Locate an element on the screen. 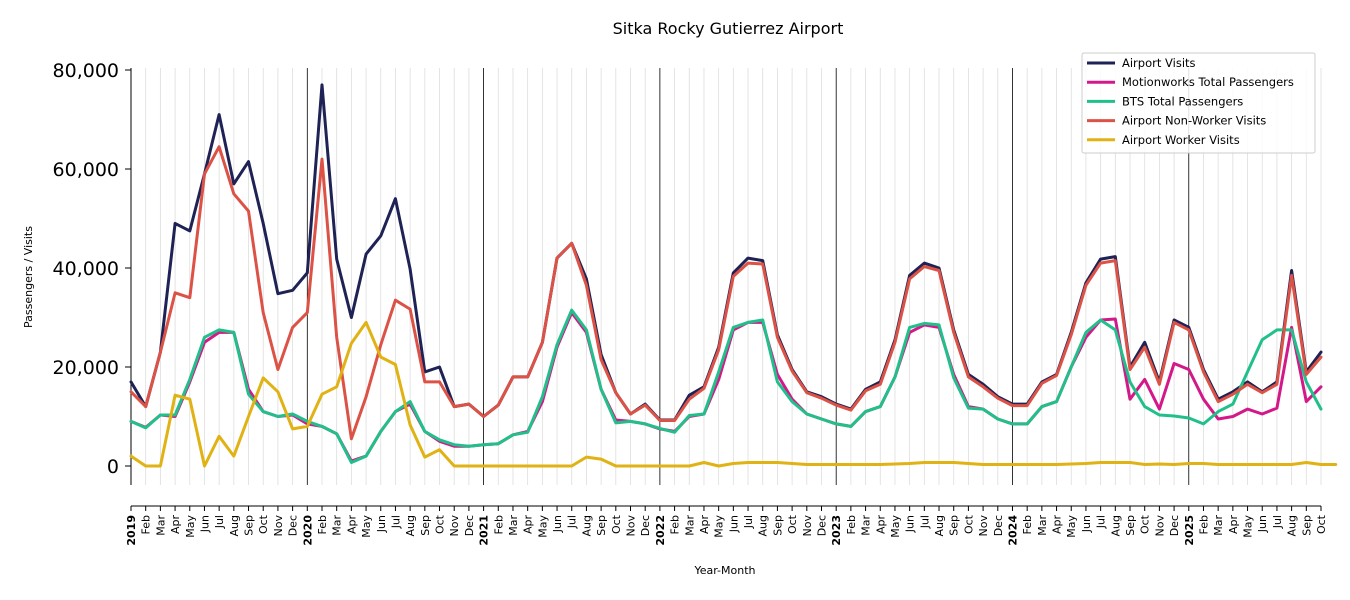 This screenshot has height=600, width=1350. x-tick-label: 2020 is located at coordinates (307, 530).